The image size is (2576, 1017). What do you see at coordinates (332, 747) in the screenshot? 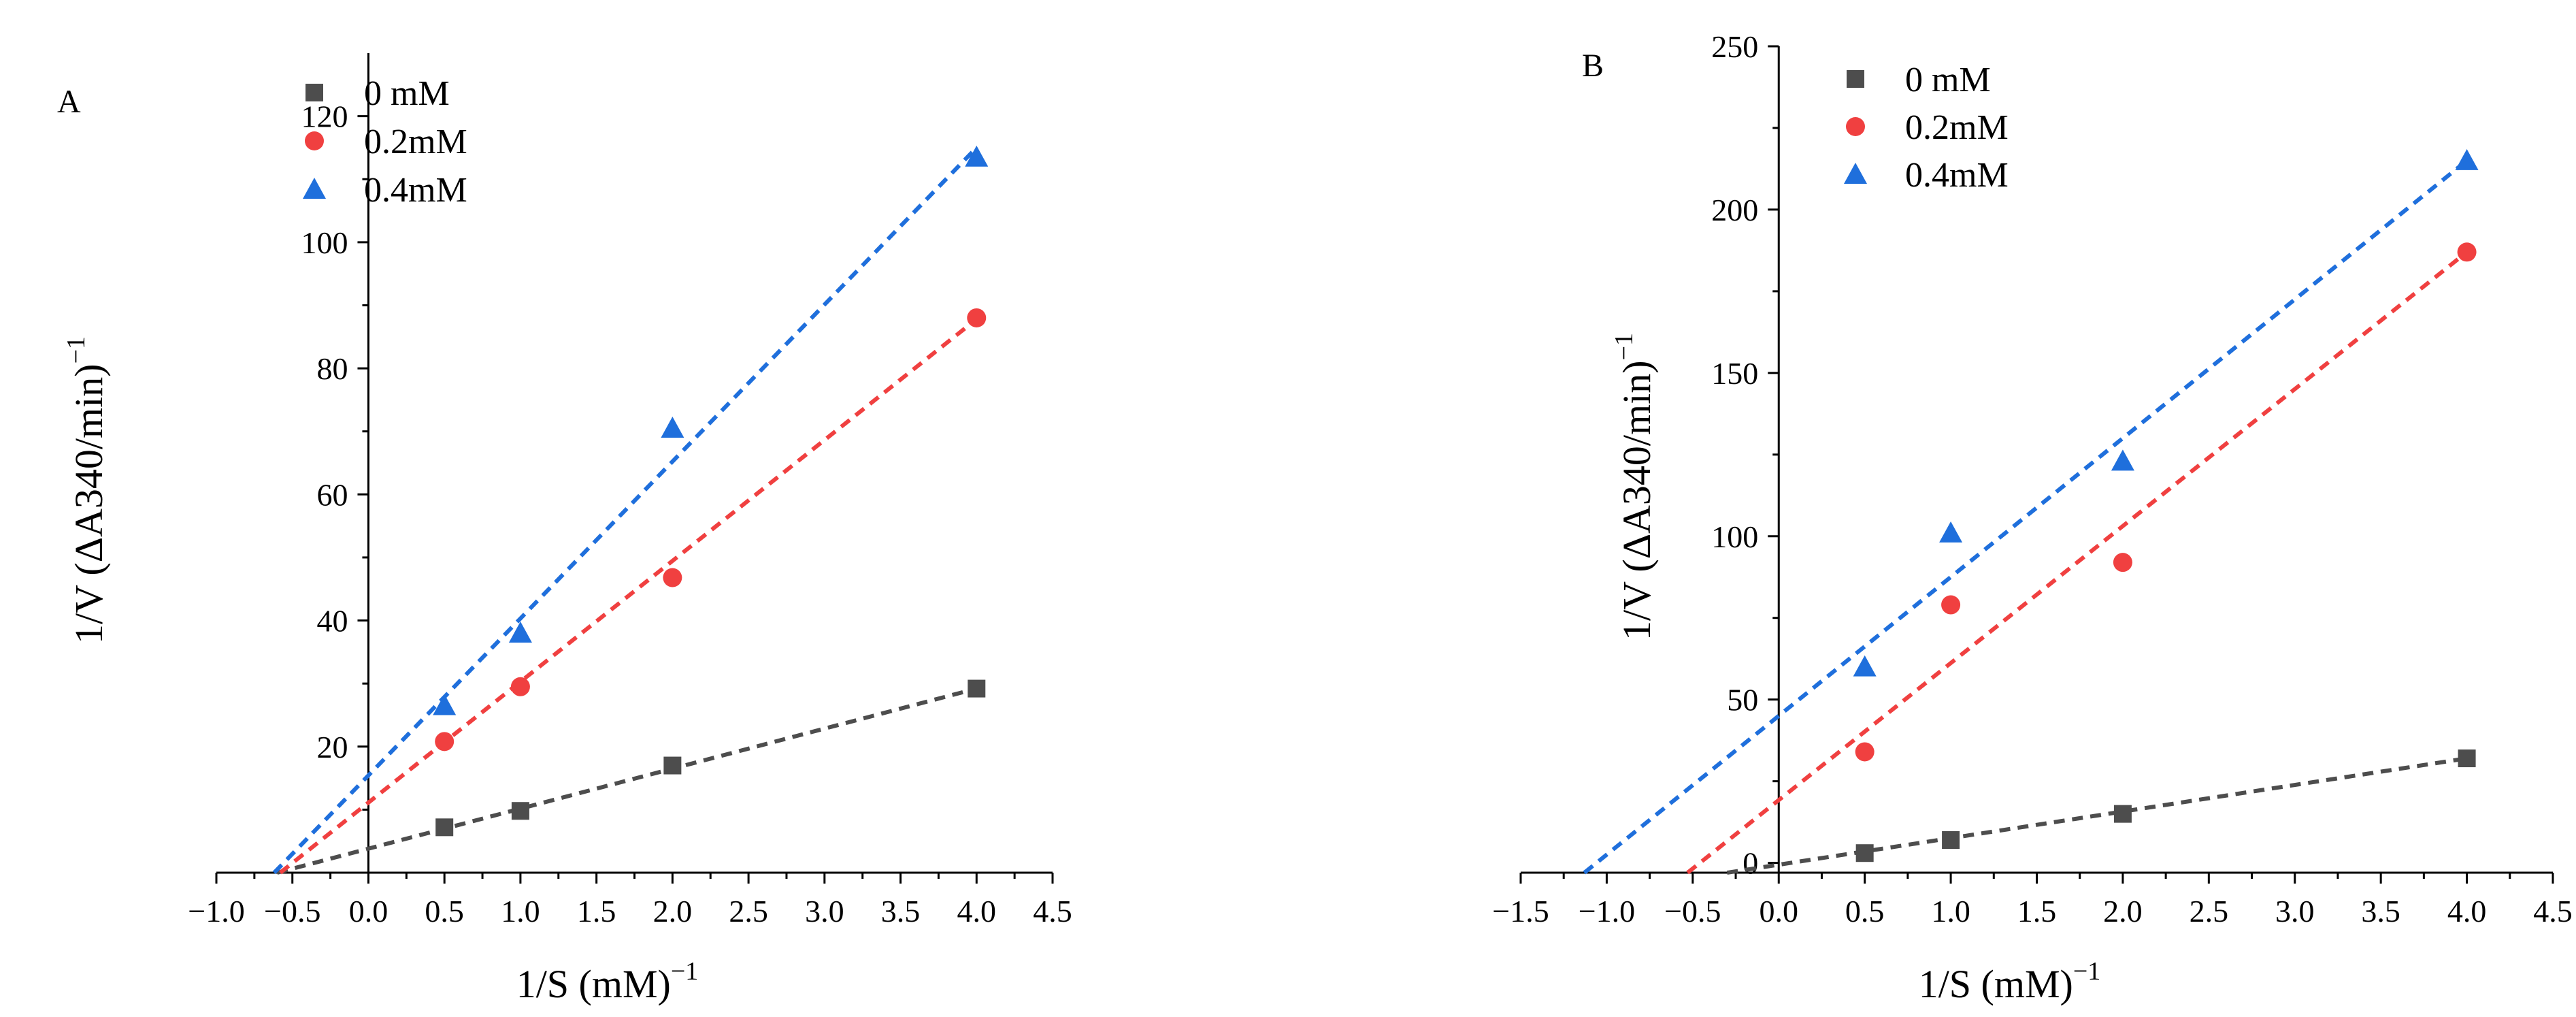
I see `y-tick-label: 20` at bounding box center [332, 747].